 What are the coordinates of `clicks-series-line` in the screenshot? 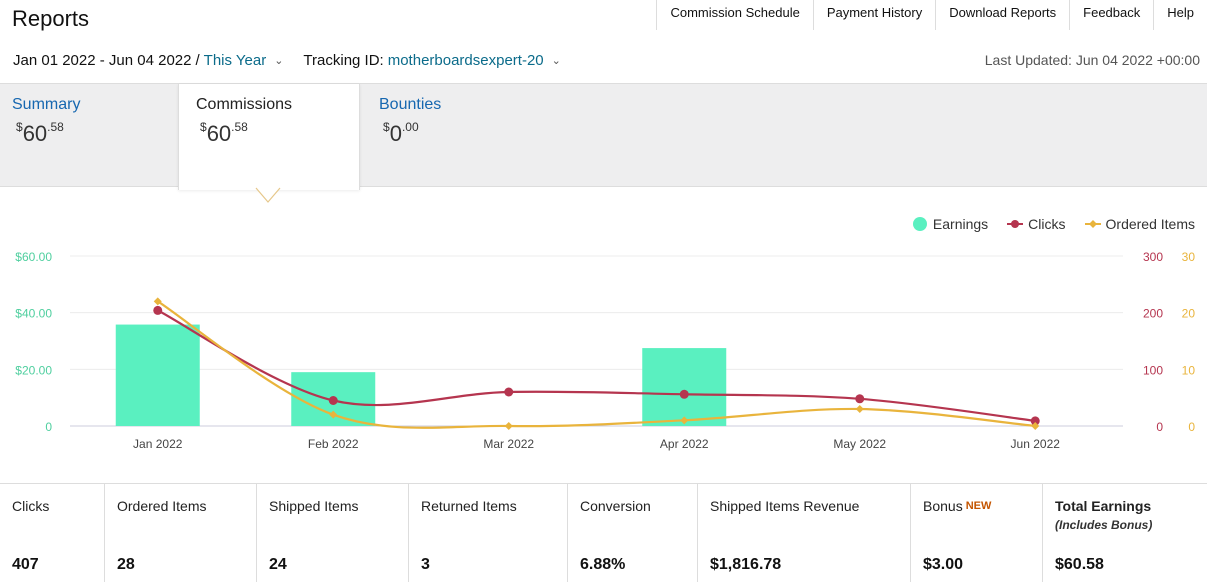 It's located at (596, 365).